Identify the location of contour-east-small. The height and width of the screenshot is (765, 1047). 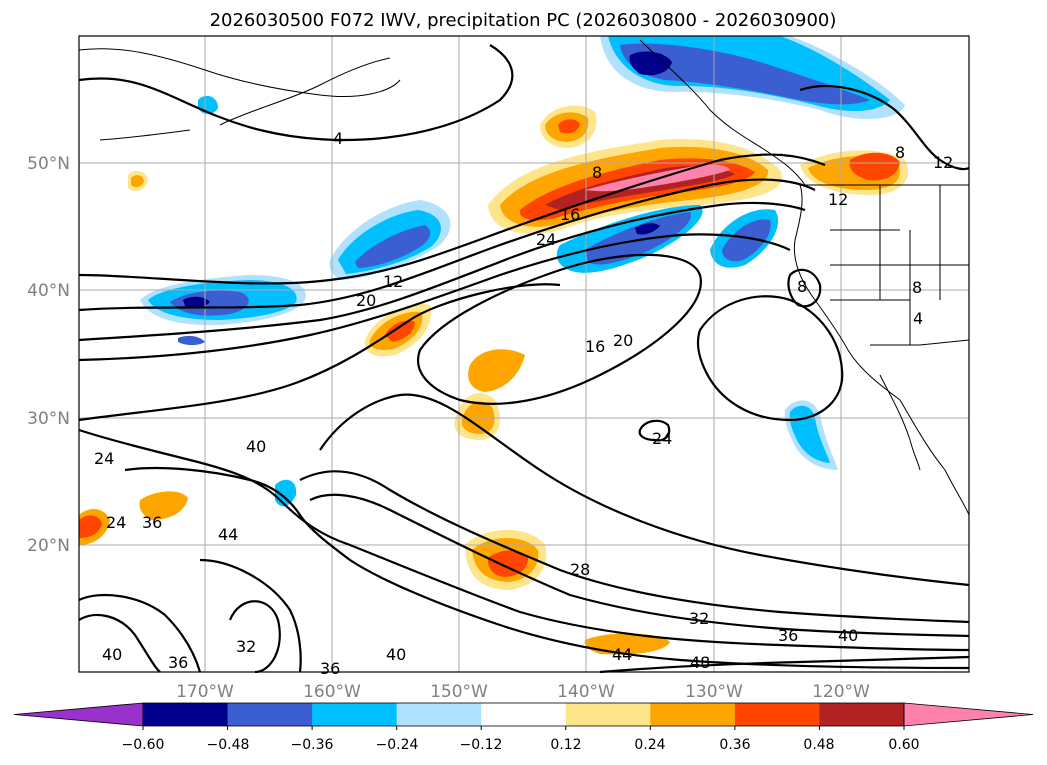
(804, 288).